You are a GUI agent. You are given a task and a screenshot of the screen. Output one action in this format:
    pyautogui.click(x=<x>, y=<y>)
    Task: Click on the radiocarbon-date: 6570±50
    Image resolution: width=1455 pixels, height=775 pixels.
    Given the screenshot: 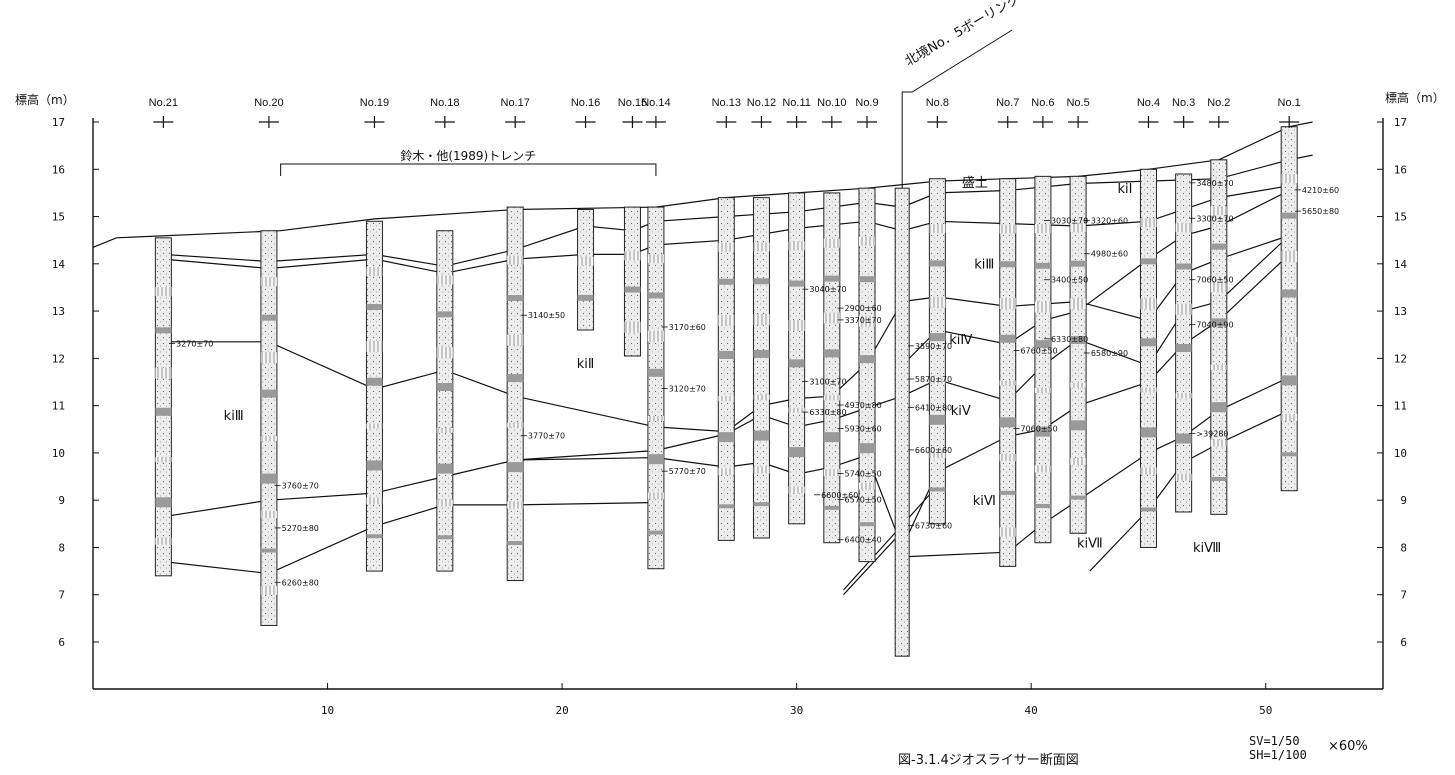 What is the action you would take?
    pyautogui.click(x=863, y=500)
    